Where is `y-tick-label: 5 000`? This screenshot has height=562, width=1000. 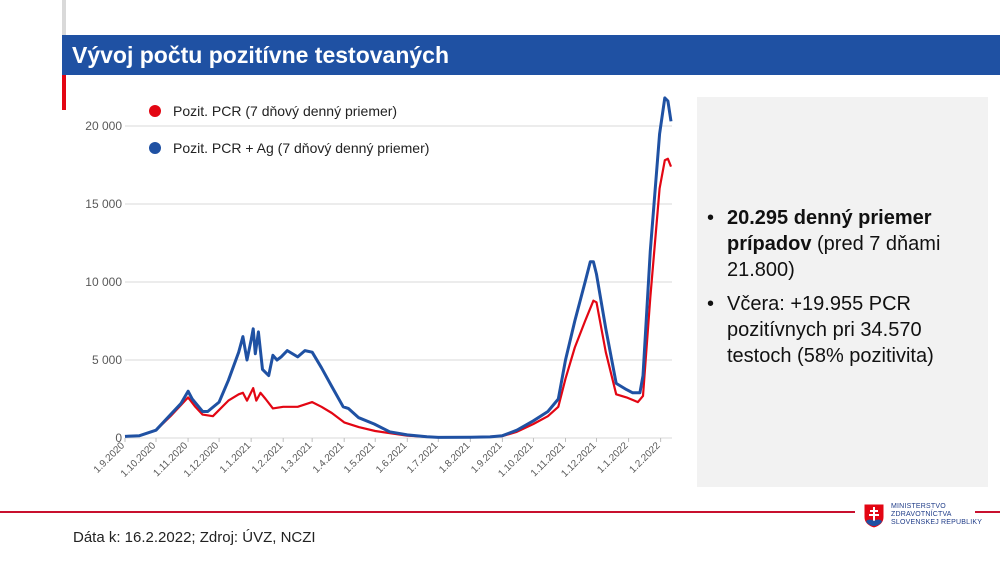
y-tick-label: 5 000 is located at coordinates (107, 360).